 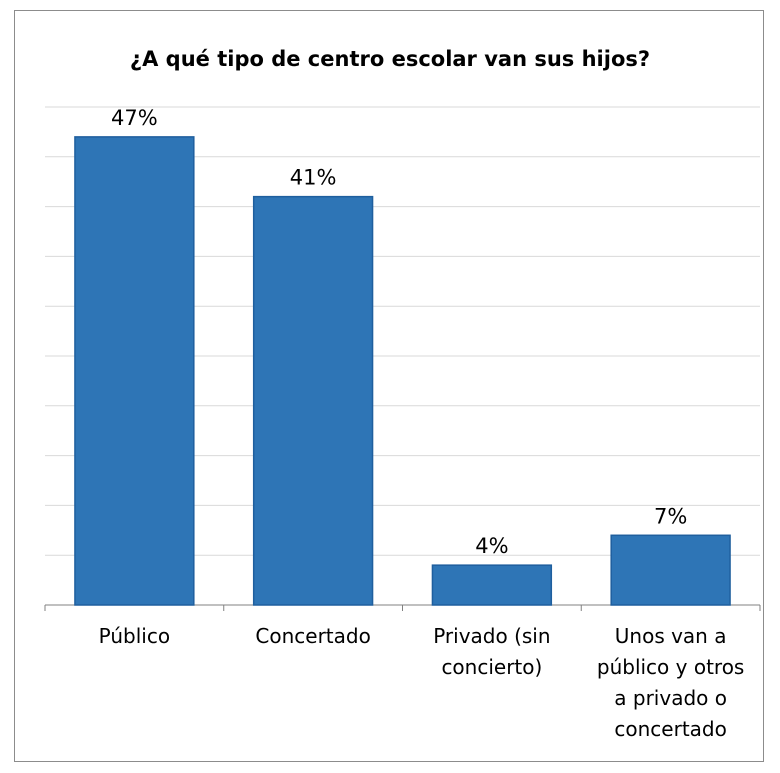 I want to click on category-label: Público, so click(x=134, y=636).